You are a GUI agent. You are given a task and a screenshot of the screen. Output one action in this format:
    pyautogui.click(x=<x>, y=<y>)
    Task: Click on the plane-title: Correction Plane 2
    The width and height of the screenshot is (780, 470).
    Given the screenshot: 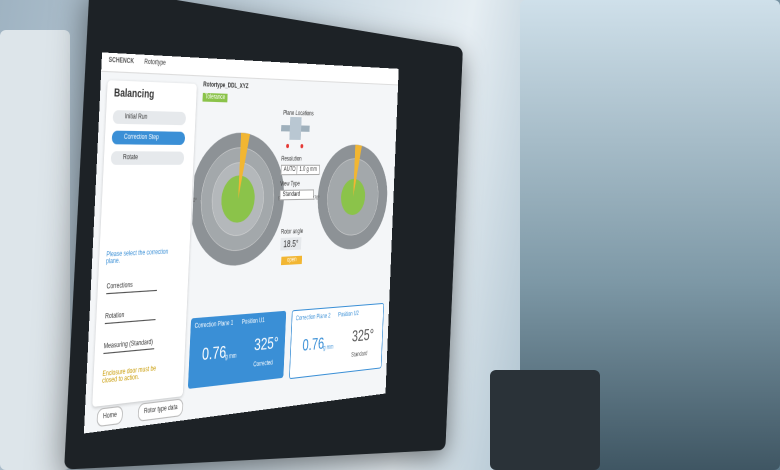 What is the action you would take?
    pyautogui.click(x=313, y=318)
    